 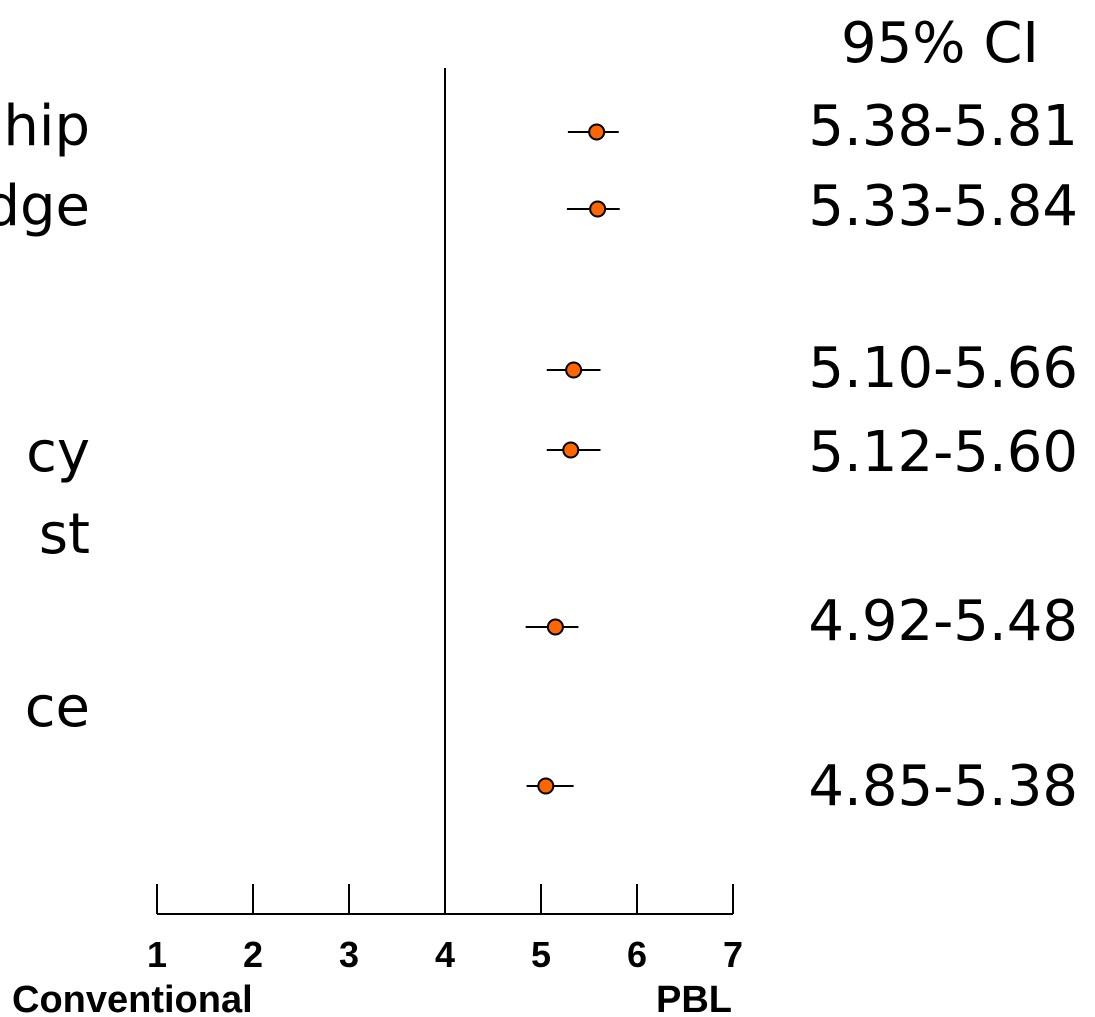 What do you see at coordinates (940, 43) in the screenshot?
I see `ci-header: 95% CI` at bounding box center [940, 43].